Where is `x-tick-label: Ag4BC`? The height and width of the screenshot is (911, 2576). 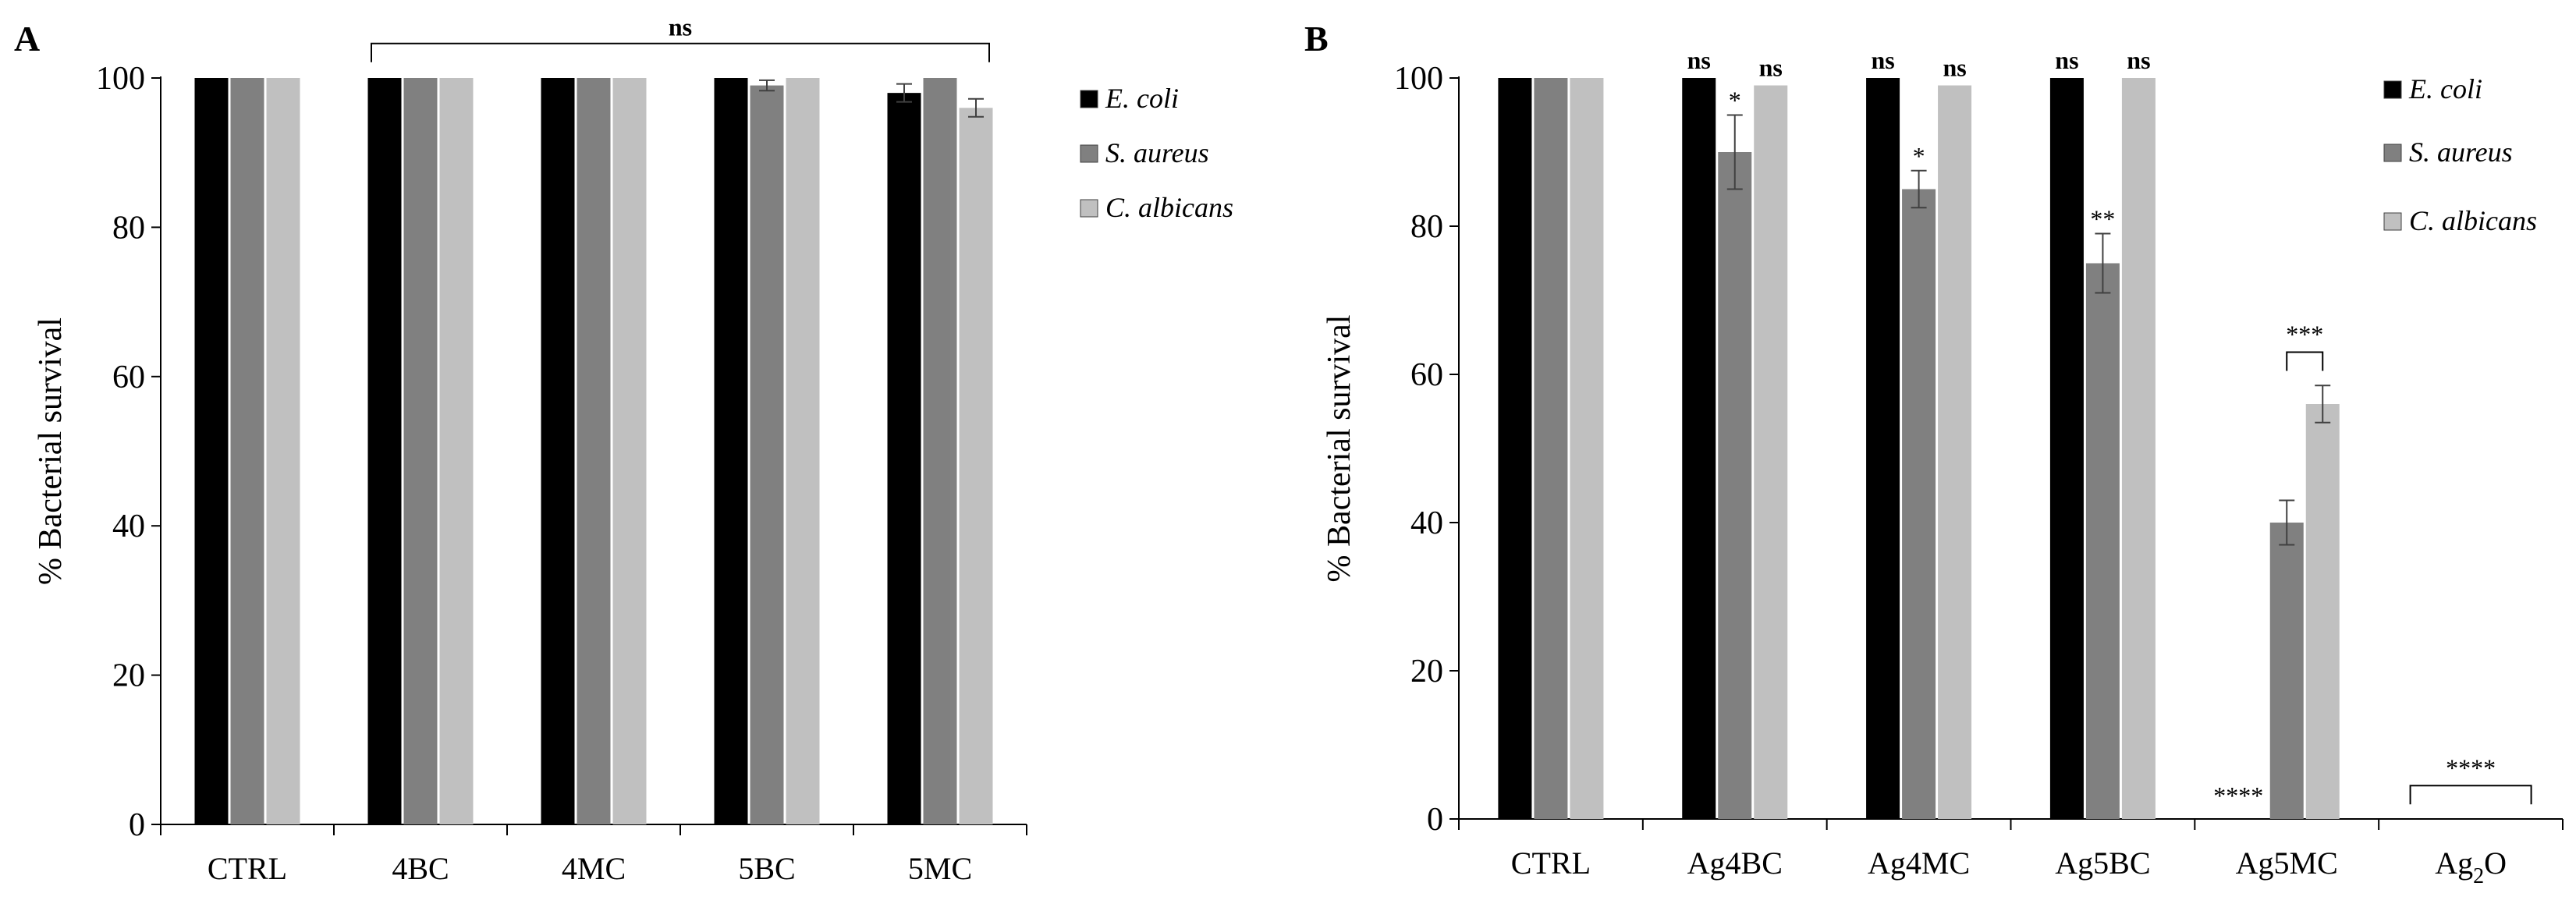 x-tick-label: Ag4BC is located at coordinates (1735, 863).